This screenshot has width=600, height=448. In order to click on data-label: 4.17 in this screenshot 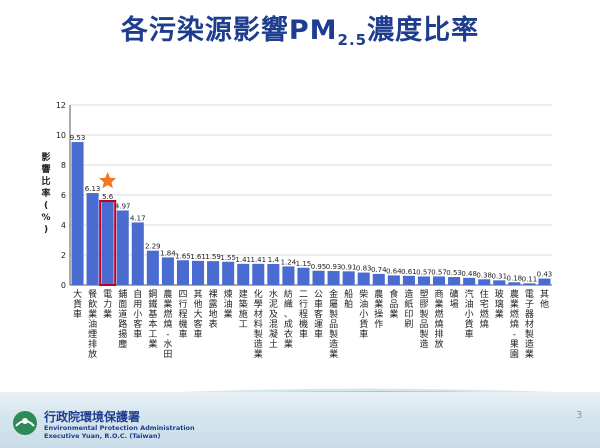, I will do `click(138, 218)`.